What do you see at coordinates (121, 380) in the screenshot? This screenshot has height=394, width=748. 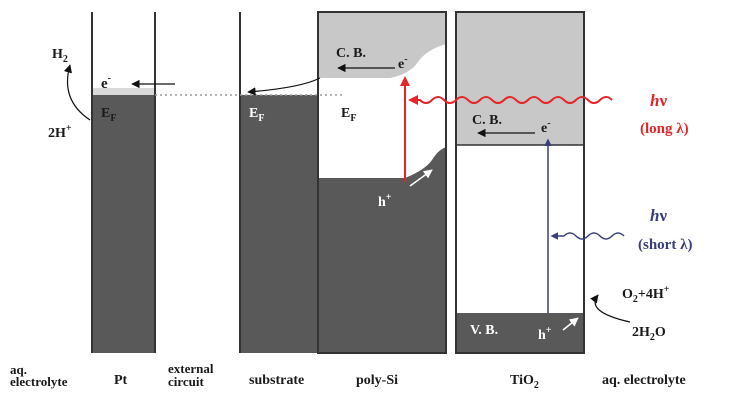 I see `pt-label: Pt` at bounding box center [121, 380].